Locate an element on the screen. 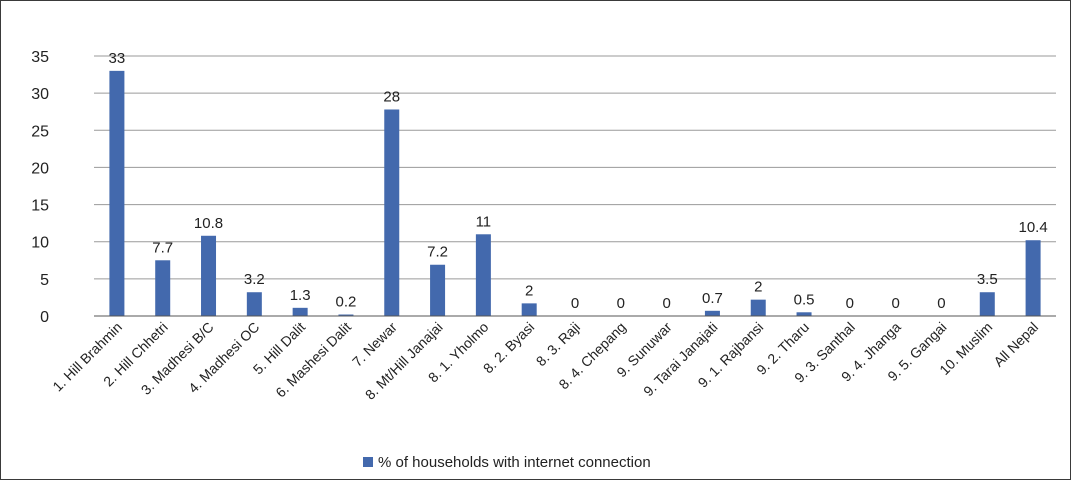  data-label: 0.2 is located at coordinates (346, 302).